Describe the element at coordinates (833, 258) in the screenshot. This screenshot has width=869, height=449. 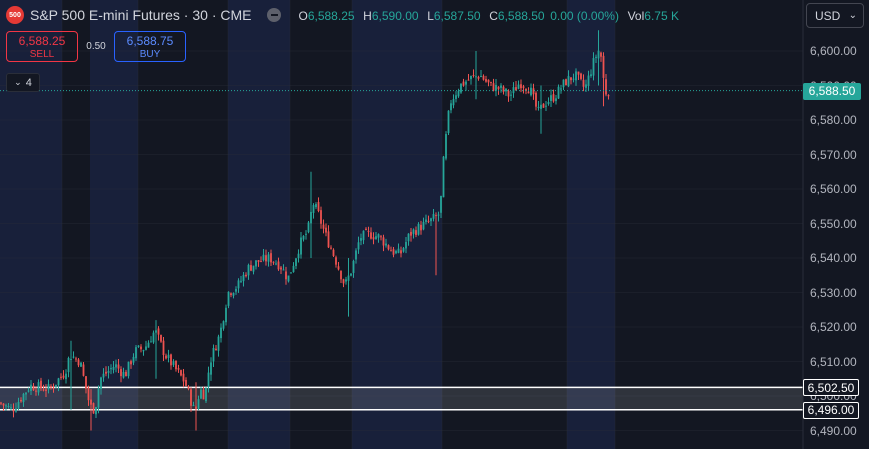
I see `price-tick-label: 6,540.00` at that location.